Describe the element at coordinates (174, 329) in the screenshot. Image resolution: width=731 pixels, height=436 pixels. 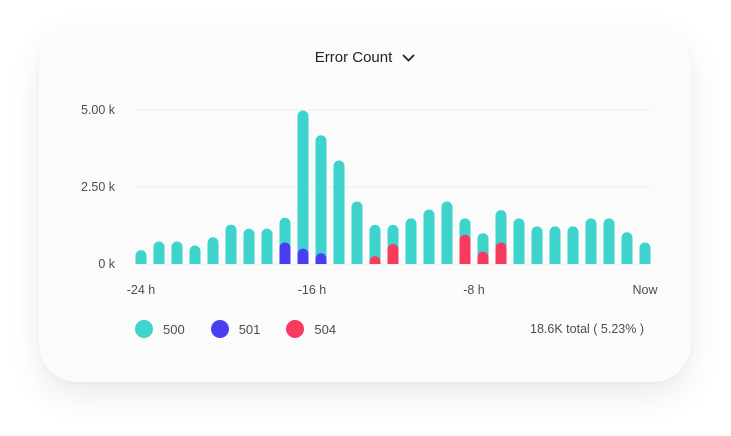
I see `legend-label-500: 500` at that location.